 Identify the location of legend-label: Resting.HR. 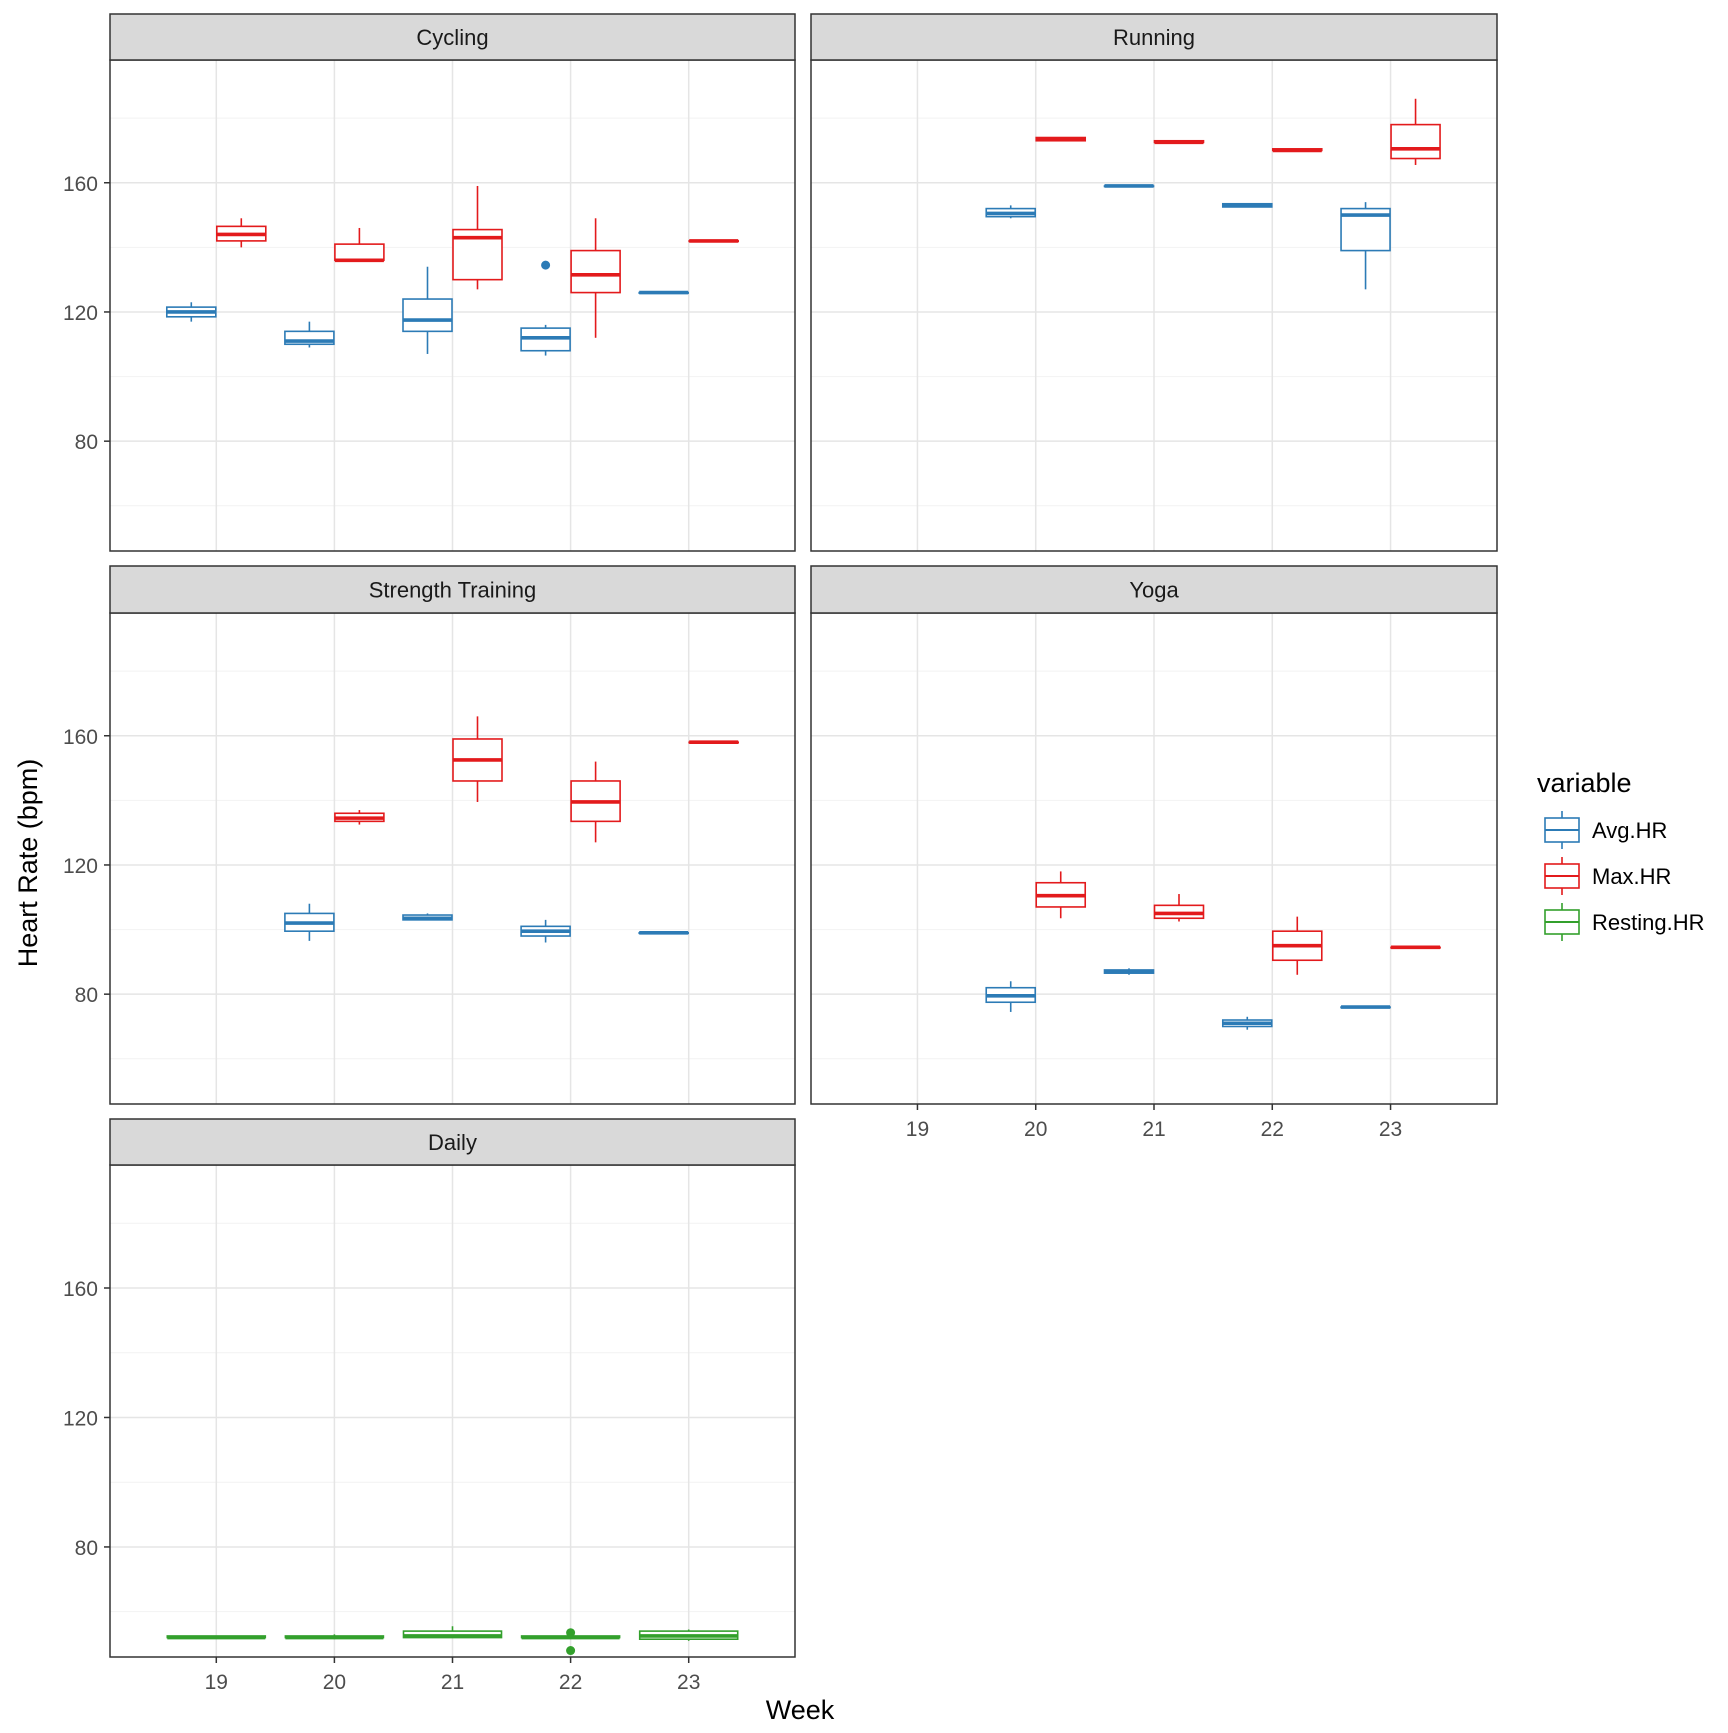
(1648, 922).